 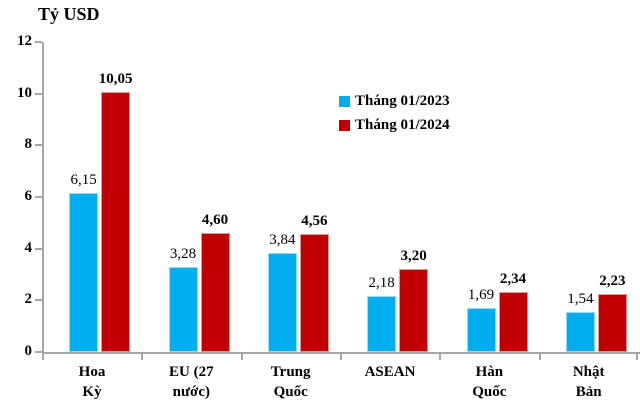 I want to click on bar-value-label: 3,84, so click(x=282, y=239).